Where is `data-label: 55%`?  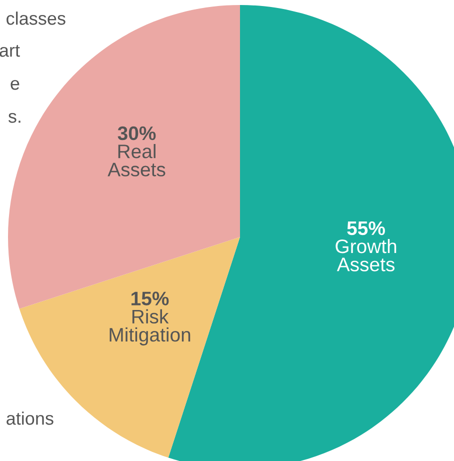 data-label: 55% is located at coordinates (366, 228).